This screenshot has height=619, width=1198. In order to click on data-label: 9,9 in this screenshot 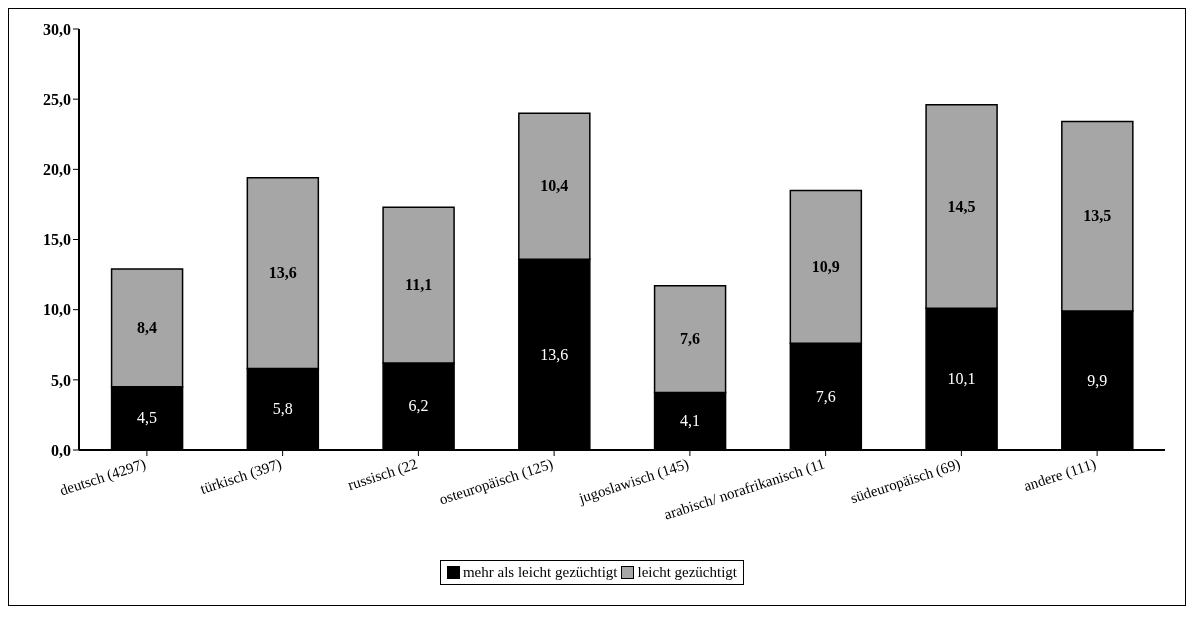, I will do `click(1097, 380)`.